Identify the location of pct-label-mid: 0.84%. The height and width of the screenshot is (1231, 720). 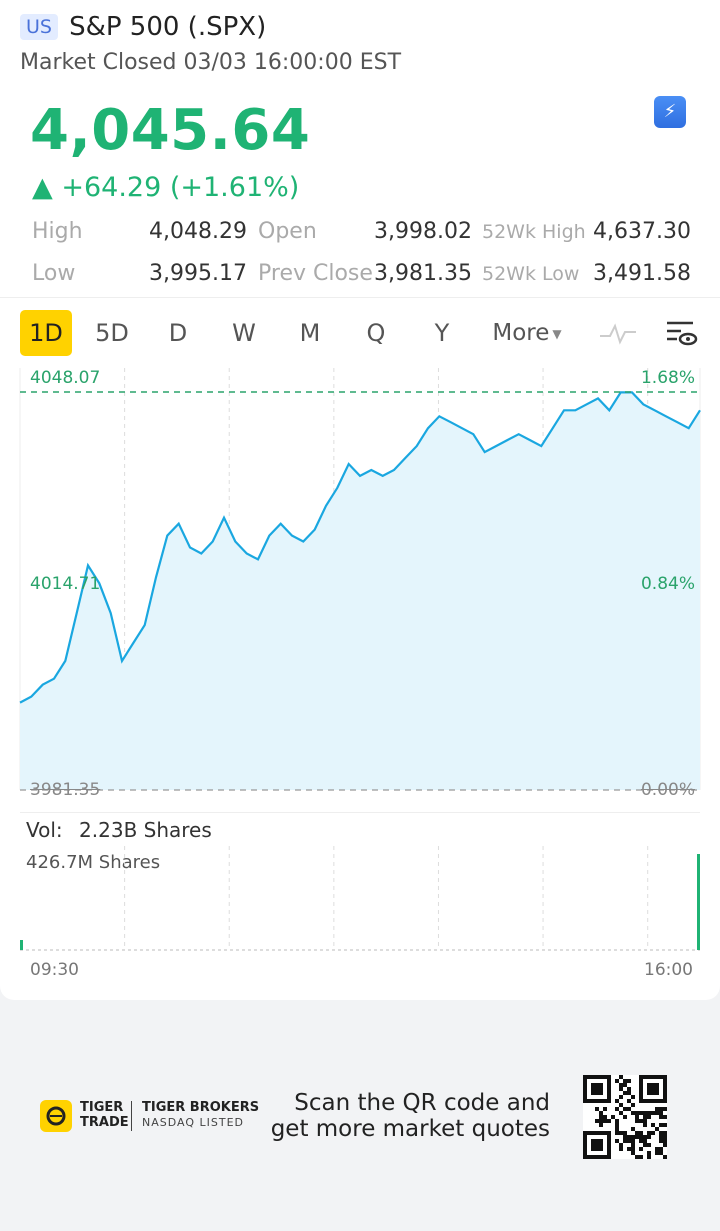
(667, 584).